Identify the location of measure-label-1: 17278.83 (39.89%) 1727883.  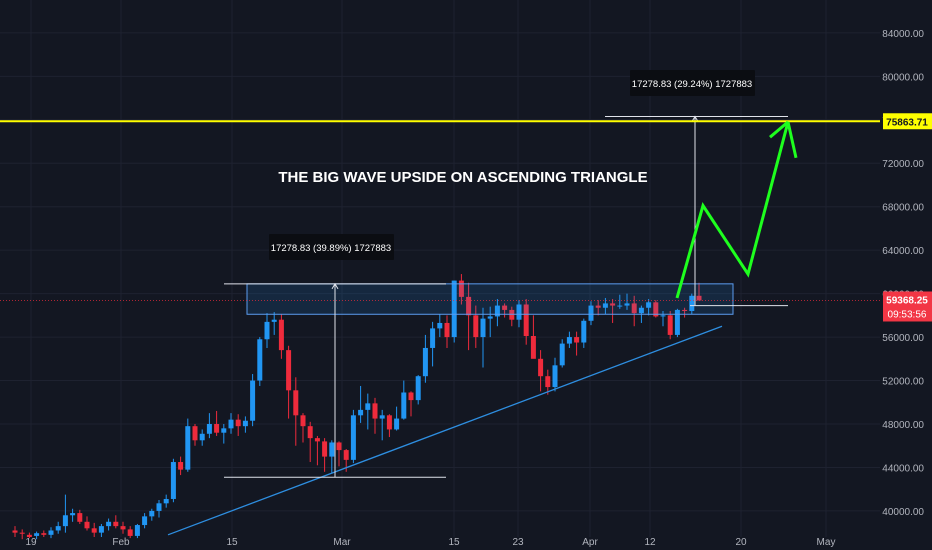
(331, 248).